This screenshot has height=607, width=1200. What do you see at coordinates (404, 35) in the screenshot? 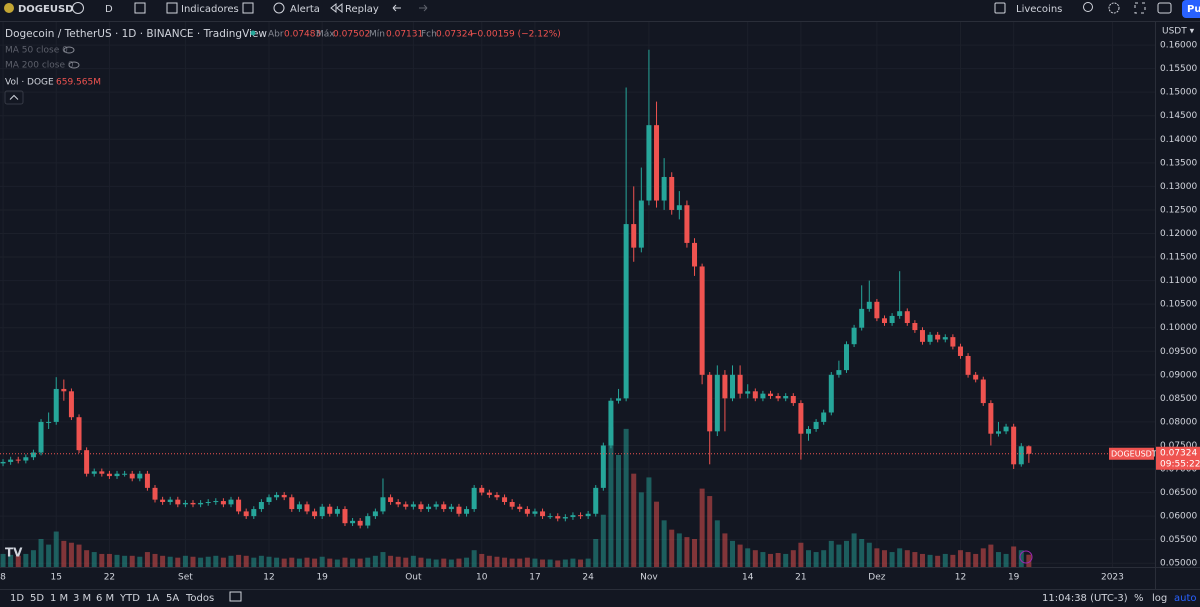
I see `low-value: 0.07131` at bounding box center [404, 35].